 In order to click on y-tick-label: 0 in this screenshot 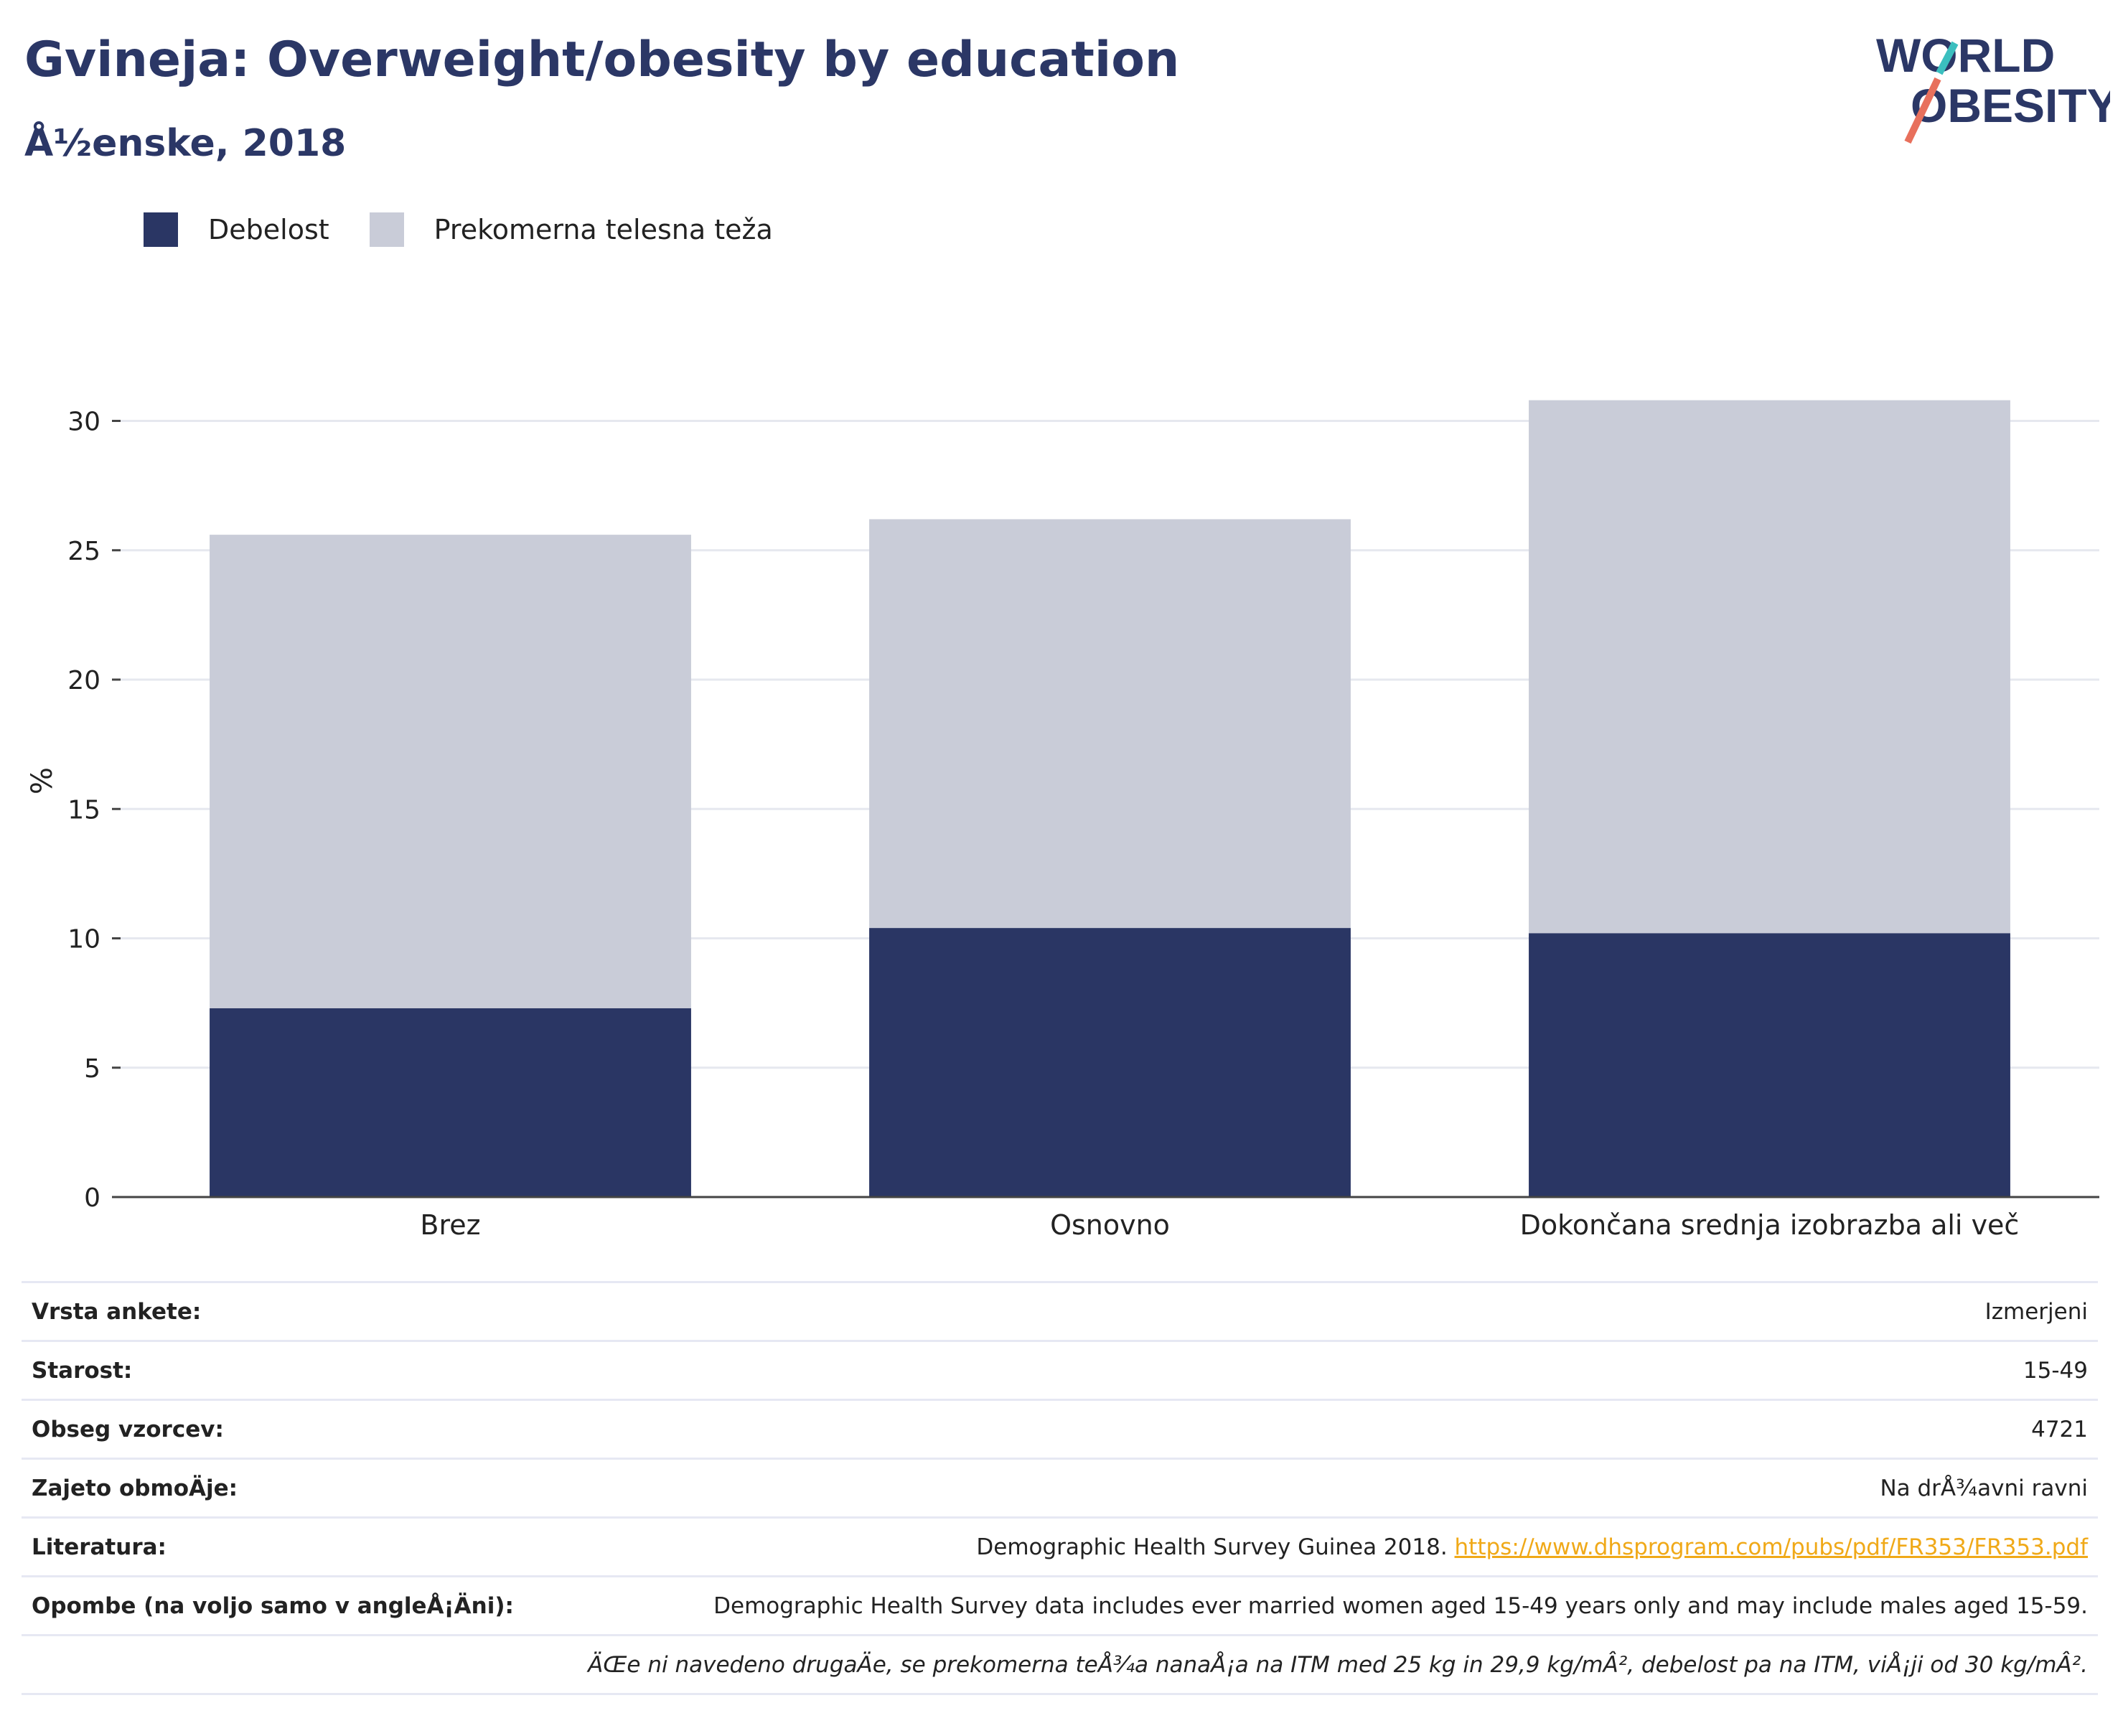, I will do `click(92, 1198)`.